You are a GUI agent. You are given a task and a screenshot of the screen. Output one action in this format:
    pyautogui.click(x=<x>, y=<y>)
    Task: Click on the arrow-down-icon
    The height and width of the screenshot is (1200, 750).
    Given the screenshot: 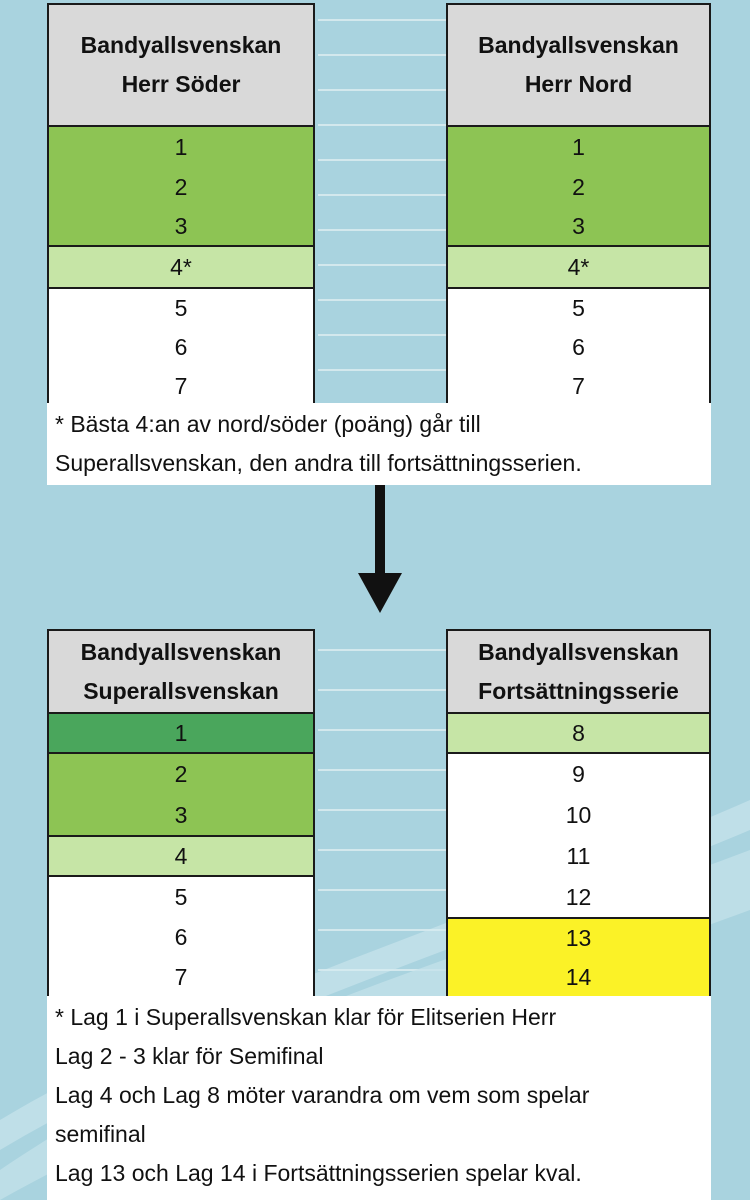 What is the action you would take?
    pyautogui.click(x=380, y=549)
    